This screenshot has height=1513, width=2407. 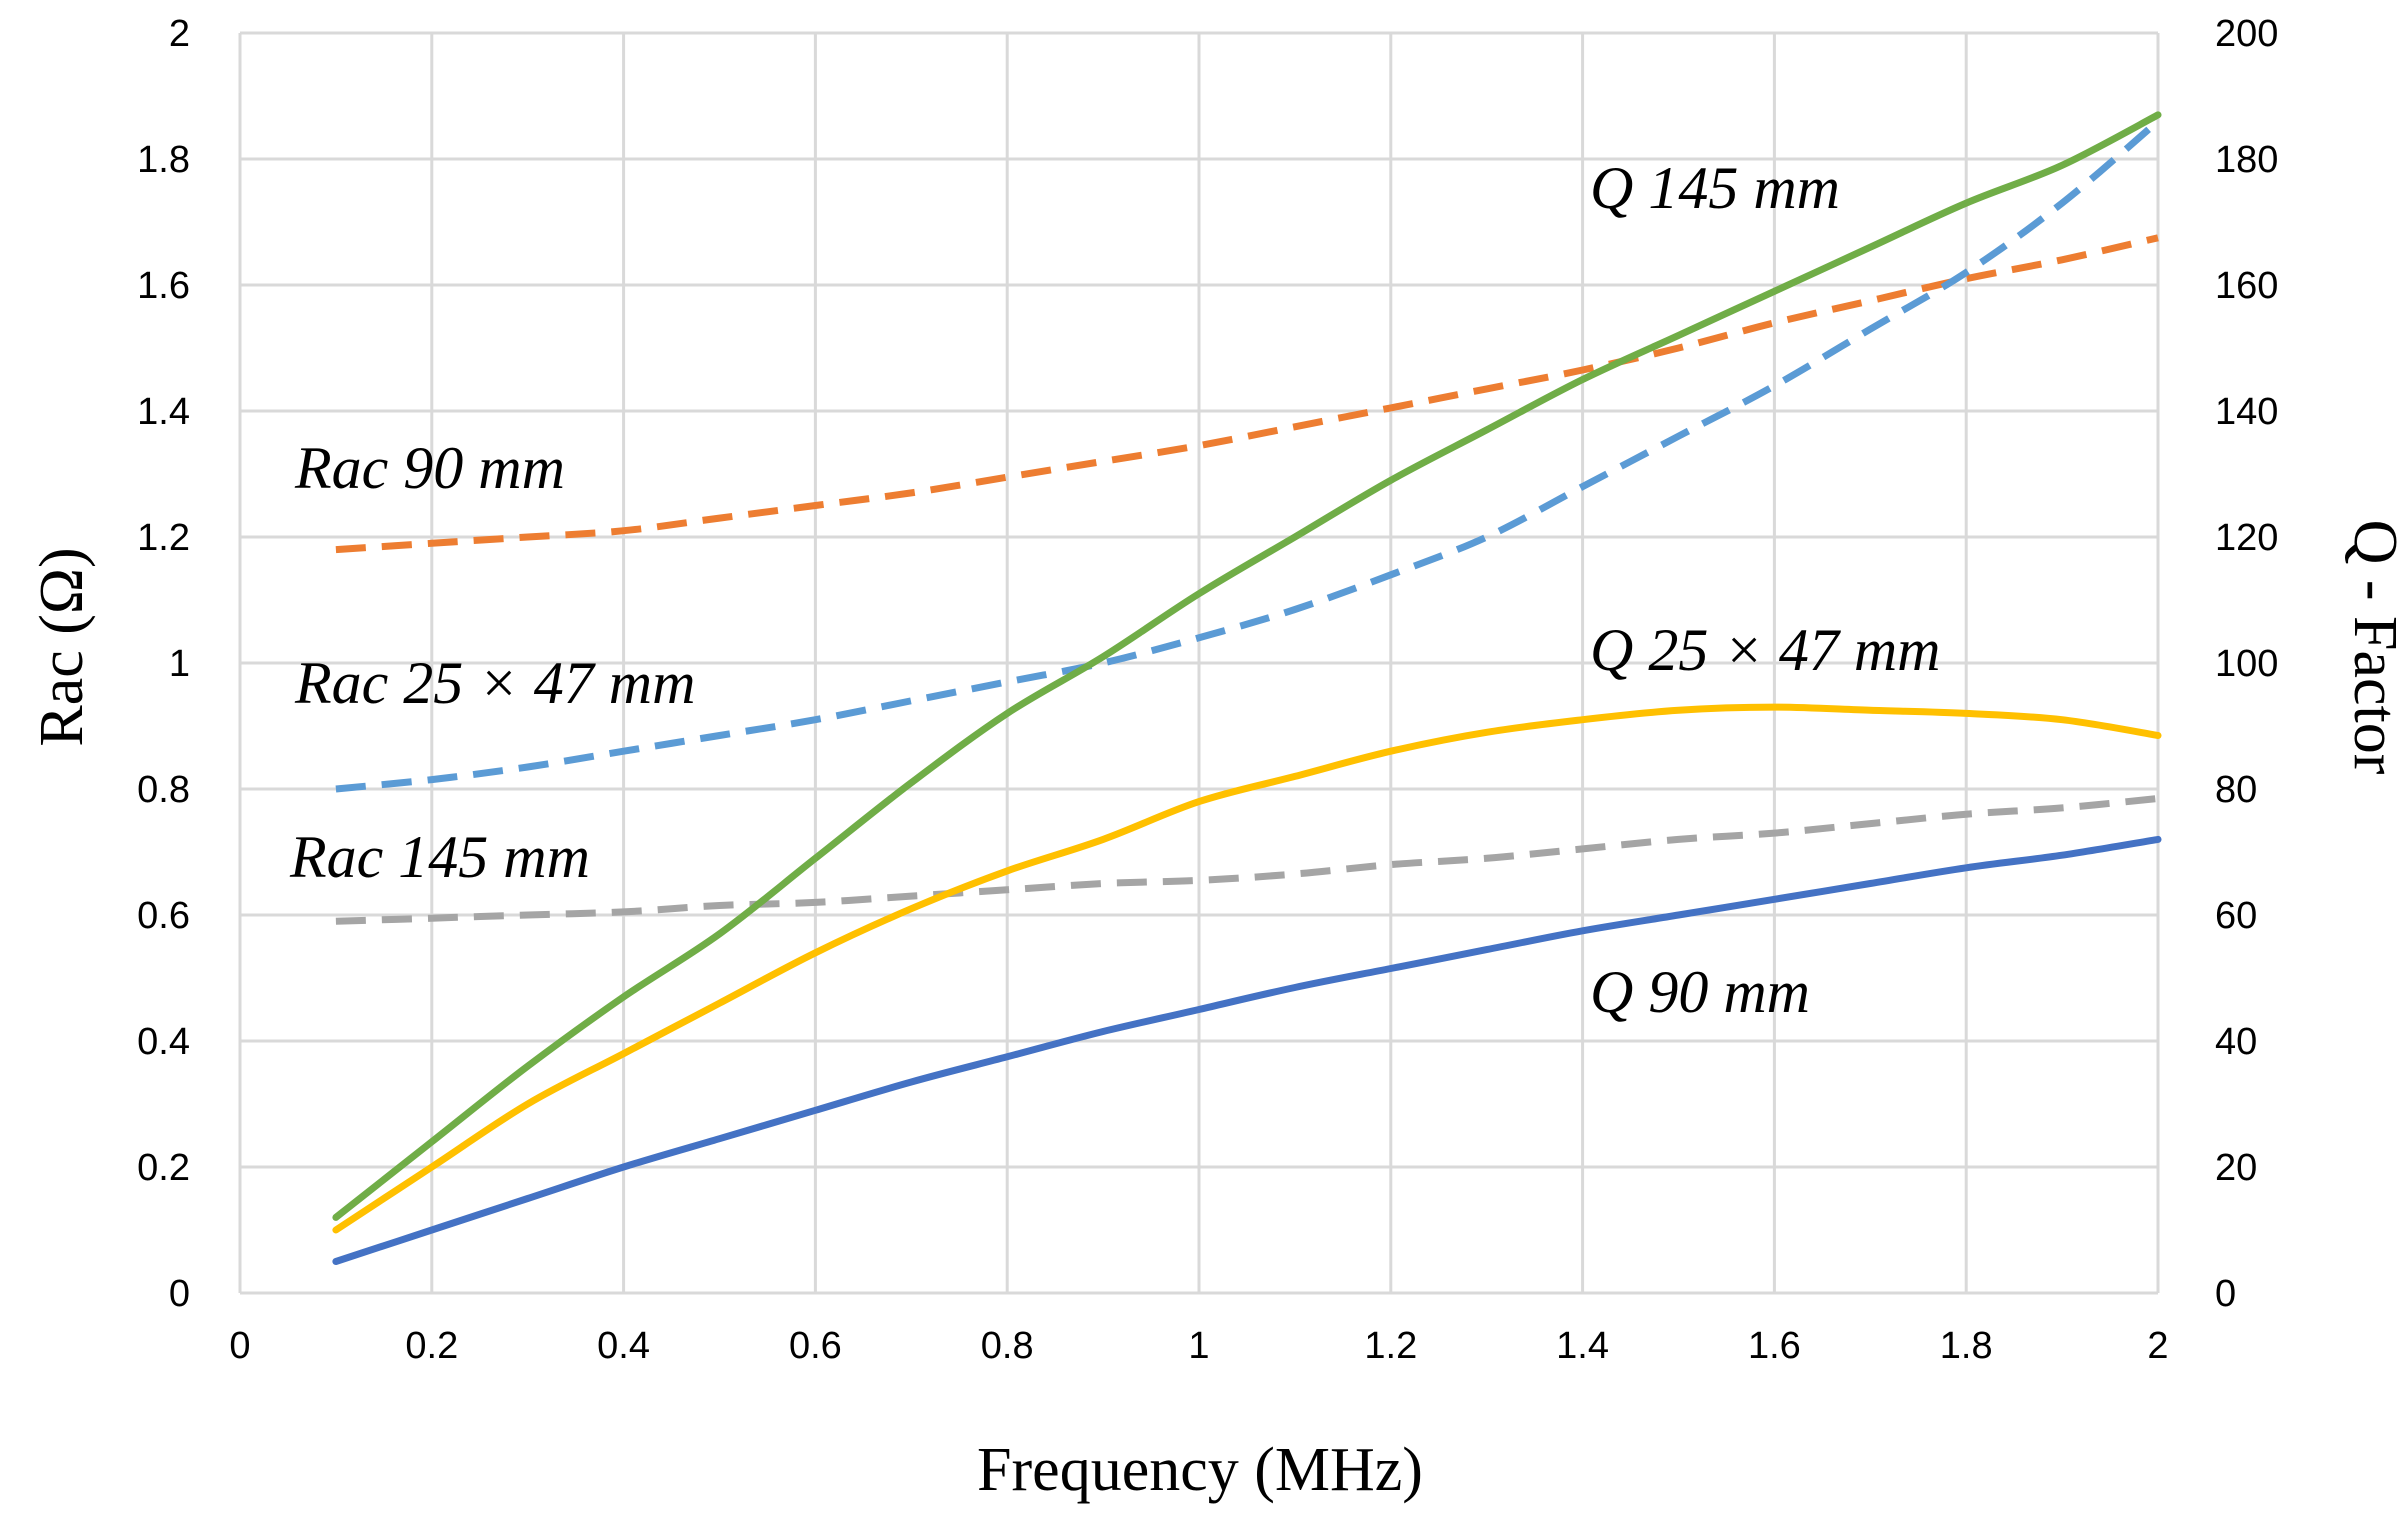 What do you see at coordinates (2246, 412) in the screenshot?
I see `y-right-tick-label: 140` at bounding box center [2246, 412].